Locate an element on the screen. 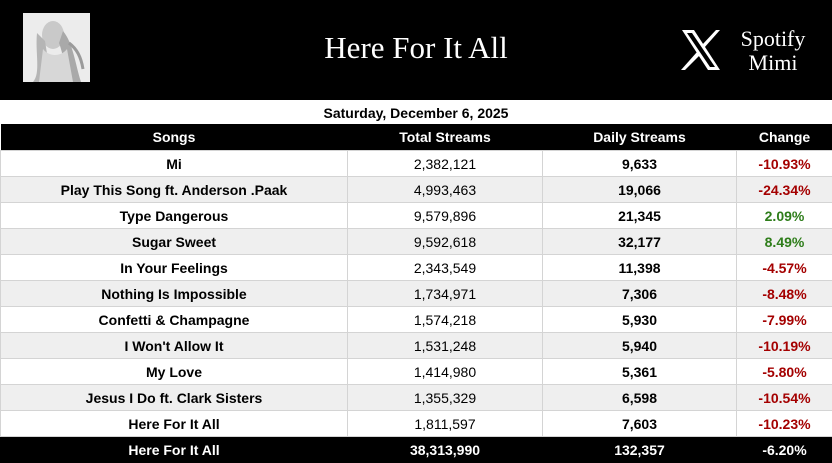 Image resolution: width=832 pixels, height=463 pixels. change-percent: -4.57% is located at coordinates (784, 268).